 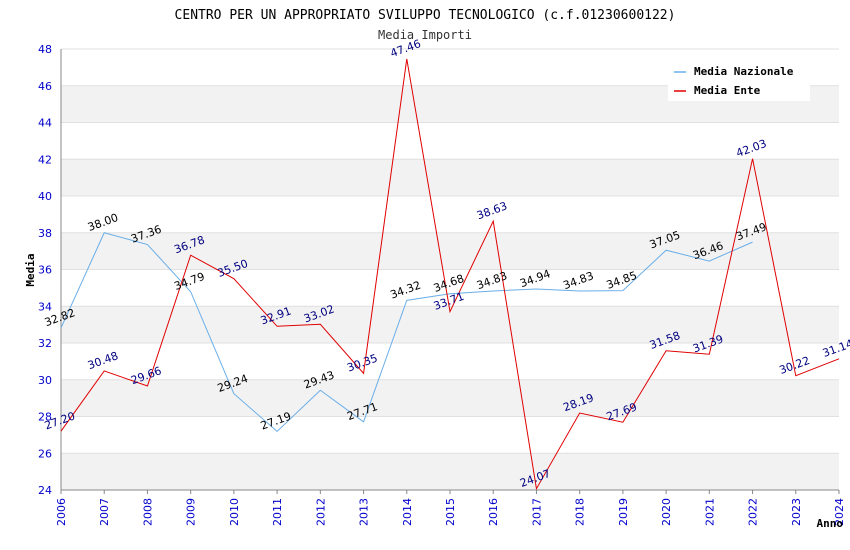 What do you see at coordinates (364, 512) in the screenshot?
I see `x-tick-label: 2013` at bounding box center [364, 512].